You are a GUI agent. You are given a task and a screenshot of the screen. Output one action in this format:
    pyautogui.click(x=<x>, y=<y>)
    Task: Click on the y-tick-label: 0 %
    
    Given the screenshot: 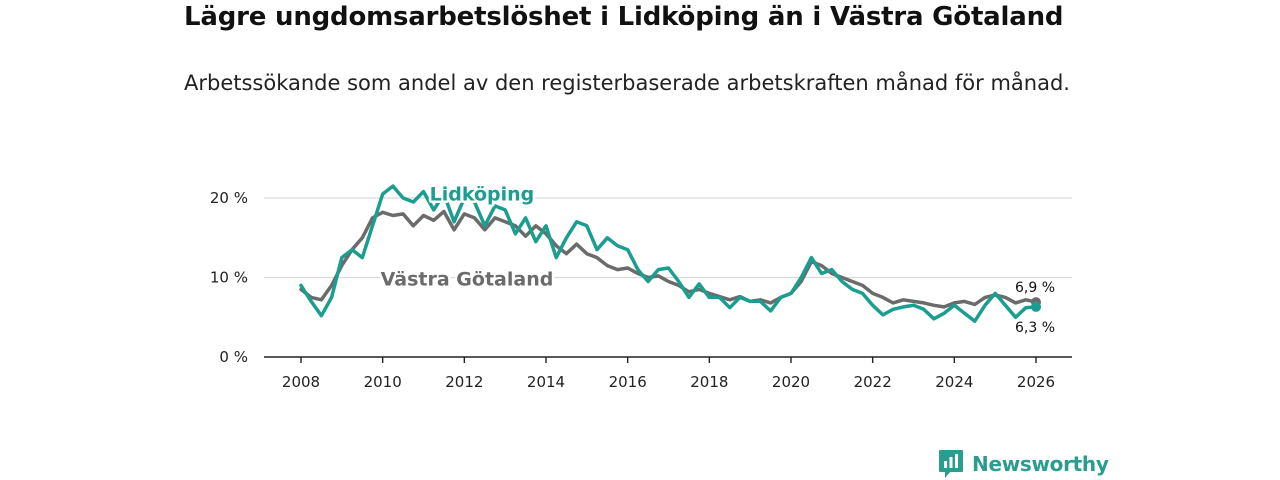 What is the action you would take?
    pyautogui.click(x=233, y=357)
    